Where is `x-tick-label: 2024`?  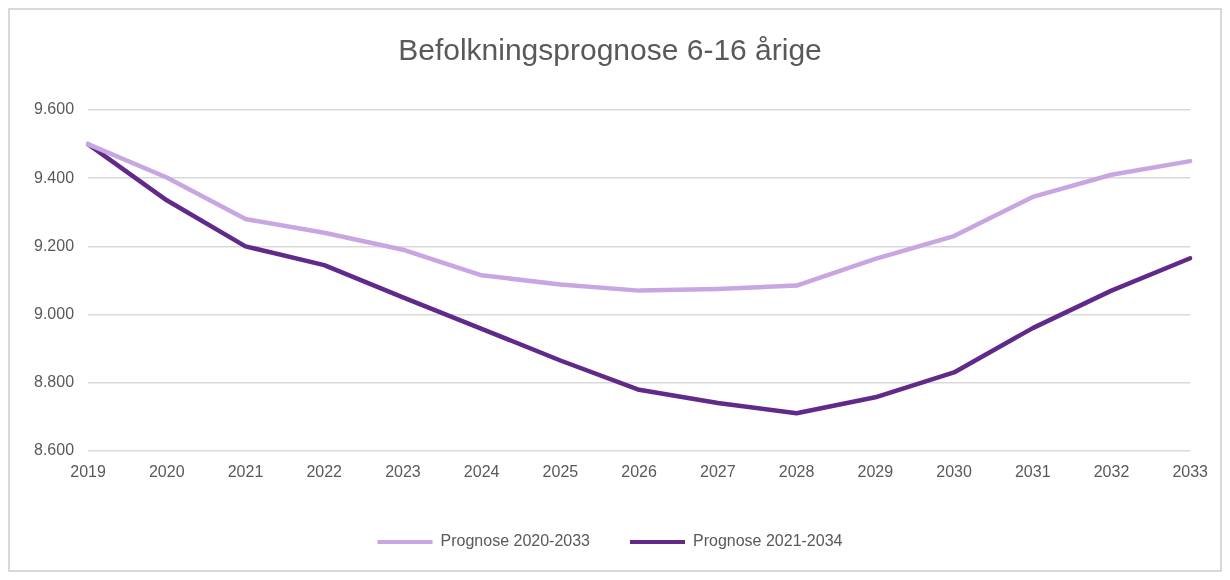
x-tick-label: 2024 is located at coordinates (481, 471).